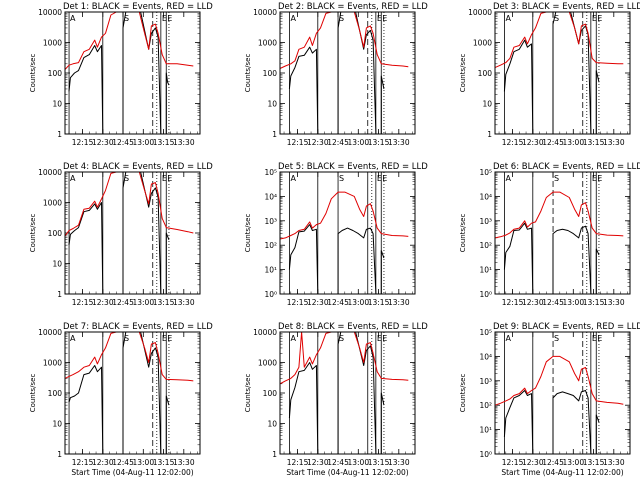 This screenshot has width=640, height=480. I want to click on y-tick-label: 10³, so click(270, 221).